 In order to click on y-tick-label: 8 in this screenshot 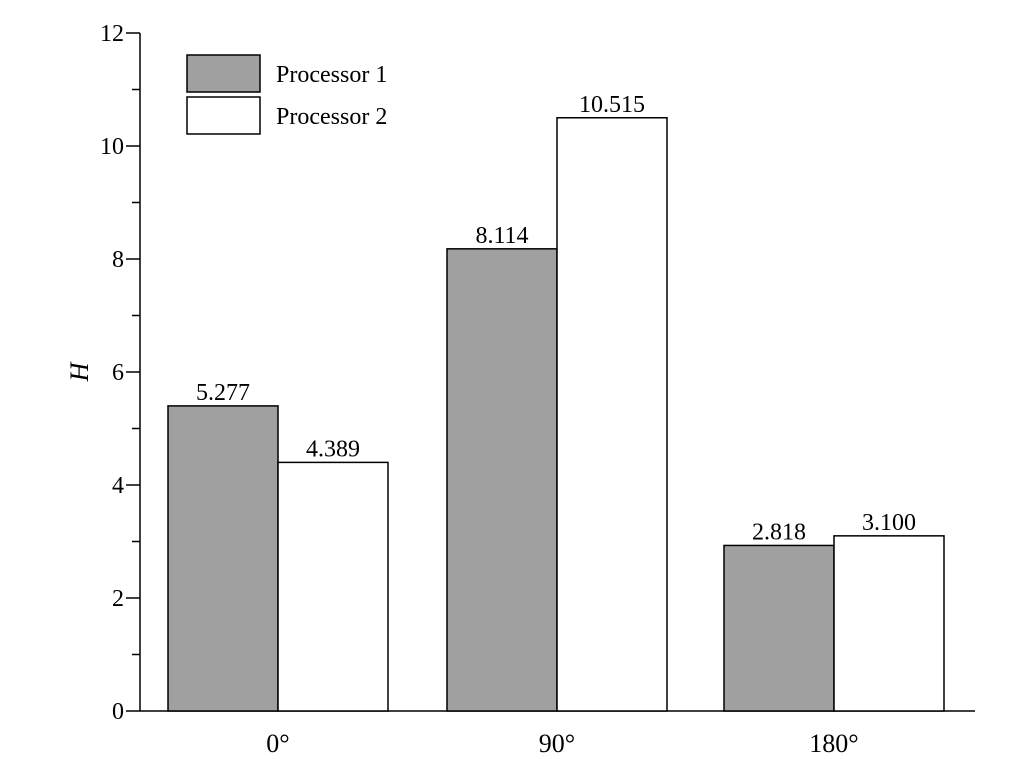, I will do `click(118, 260)`.